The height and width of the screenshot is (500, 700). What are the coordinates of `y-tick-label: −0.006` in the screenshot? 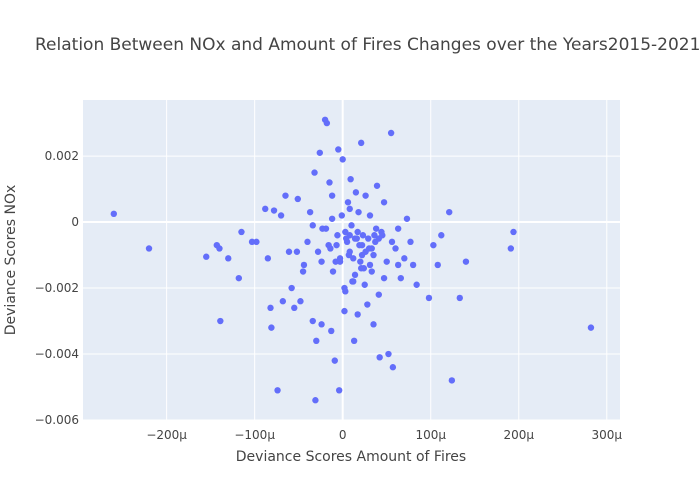 It's located at (57, 420).